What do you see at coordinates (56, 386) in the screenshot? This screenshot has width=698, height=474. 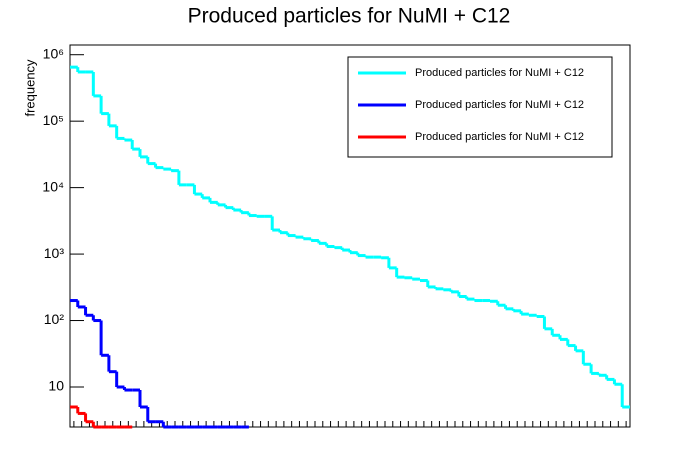 I see `y-tick-label: 10` at bounding box center [56, 386].